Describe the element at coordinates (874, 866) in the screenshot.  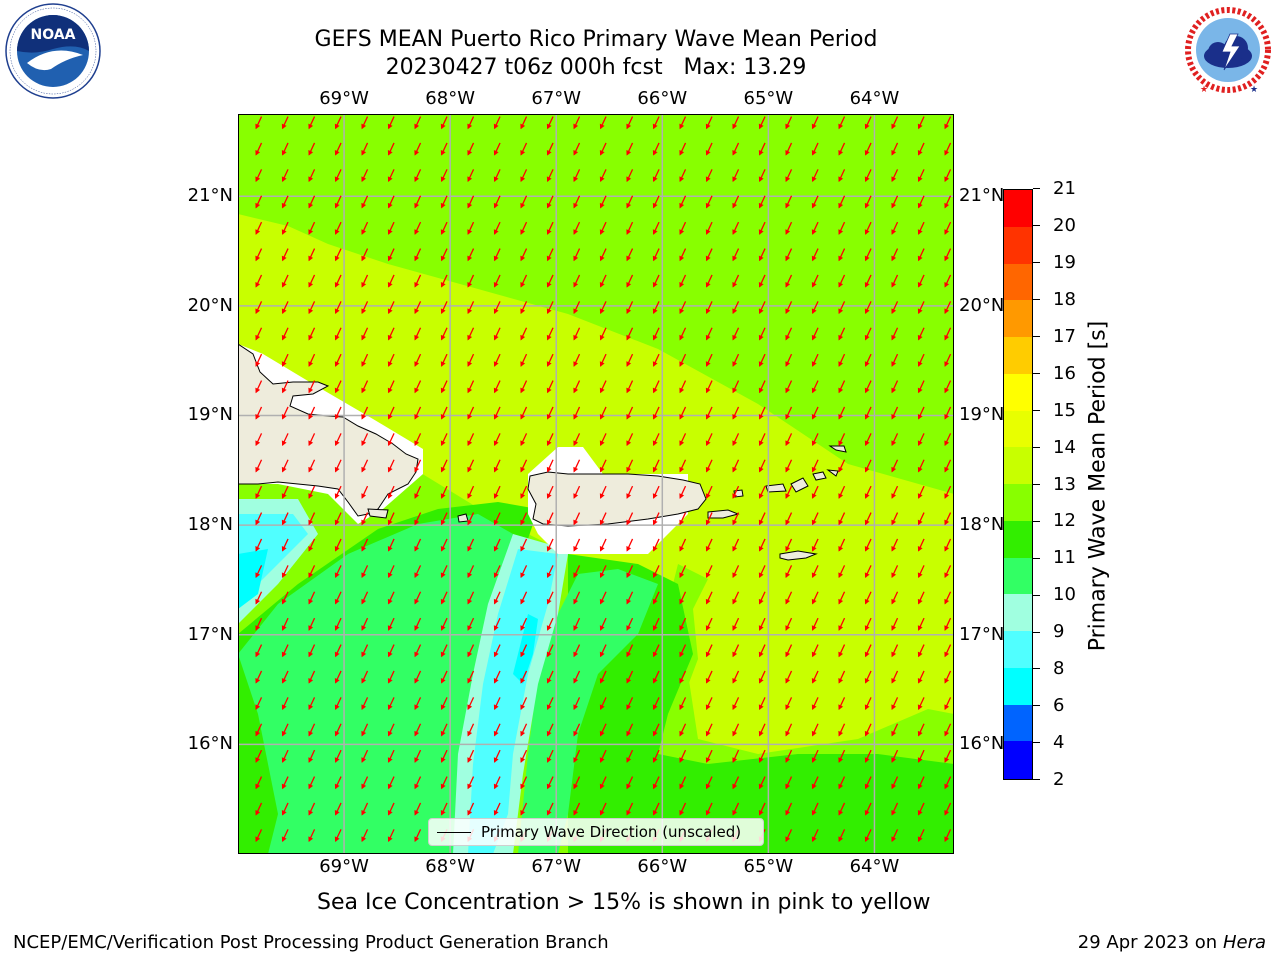
I see `lon-label-bottom: 64°W` at that location.